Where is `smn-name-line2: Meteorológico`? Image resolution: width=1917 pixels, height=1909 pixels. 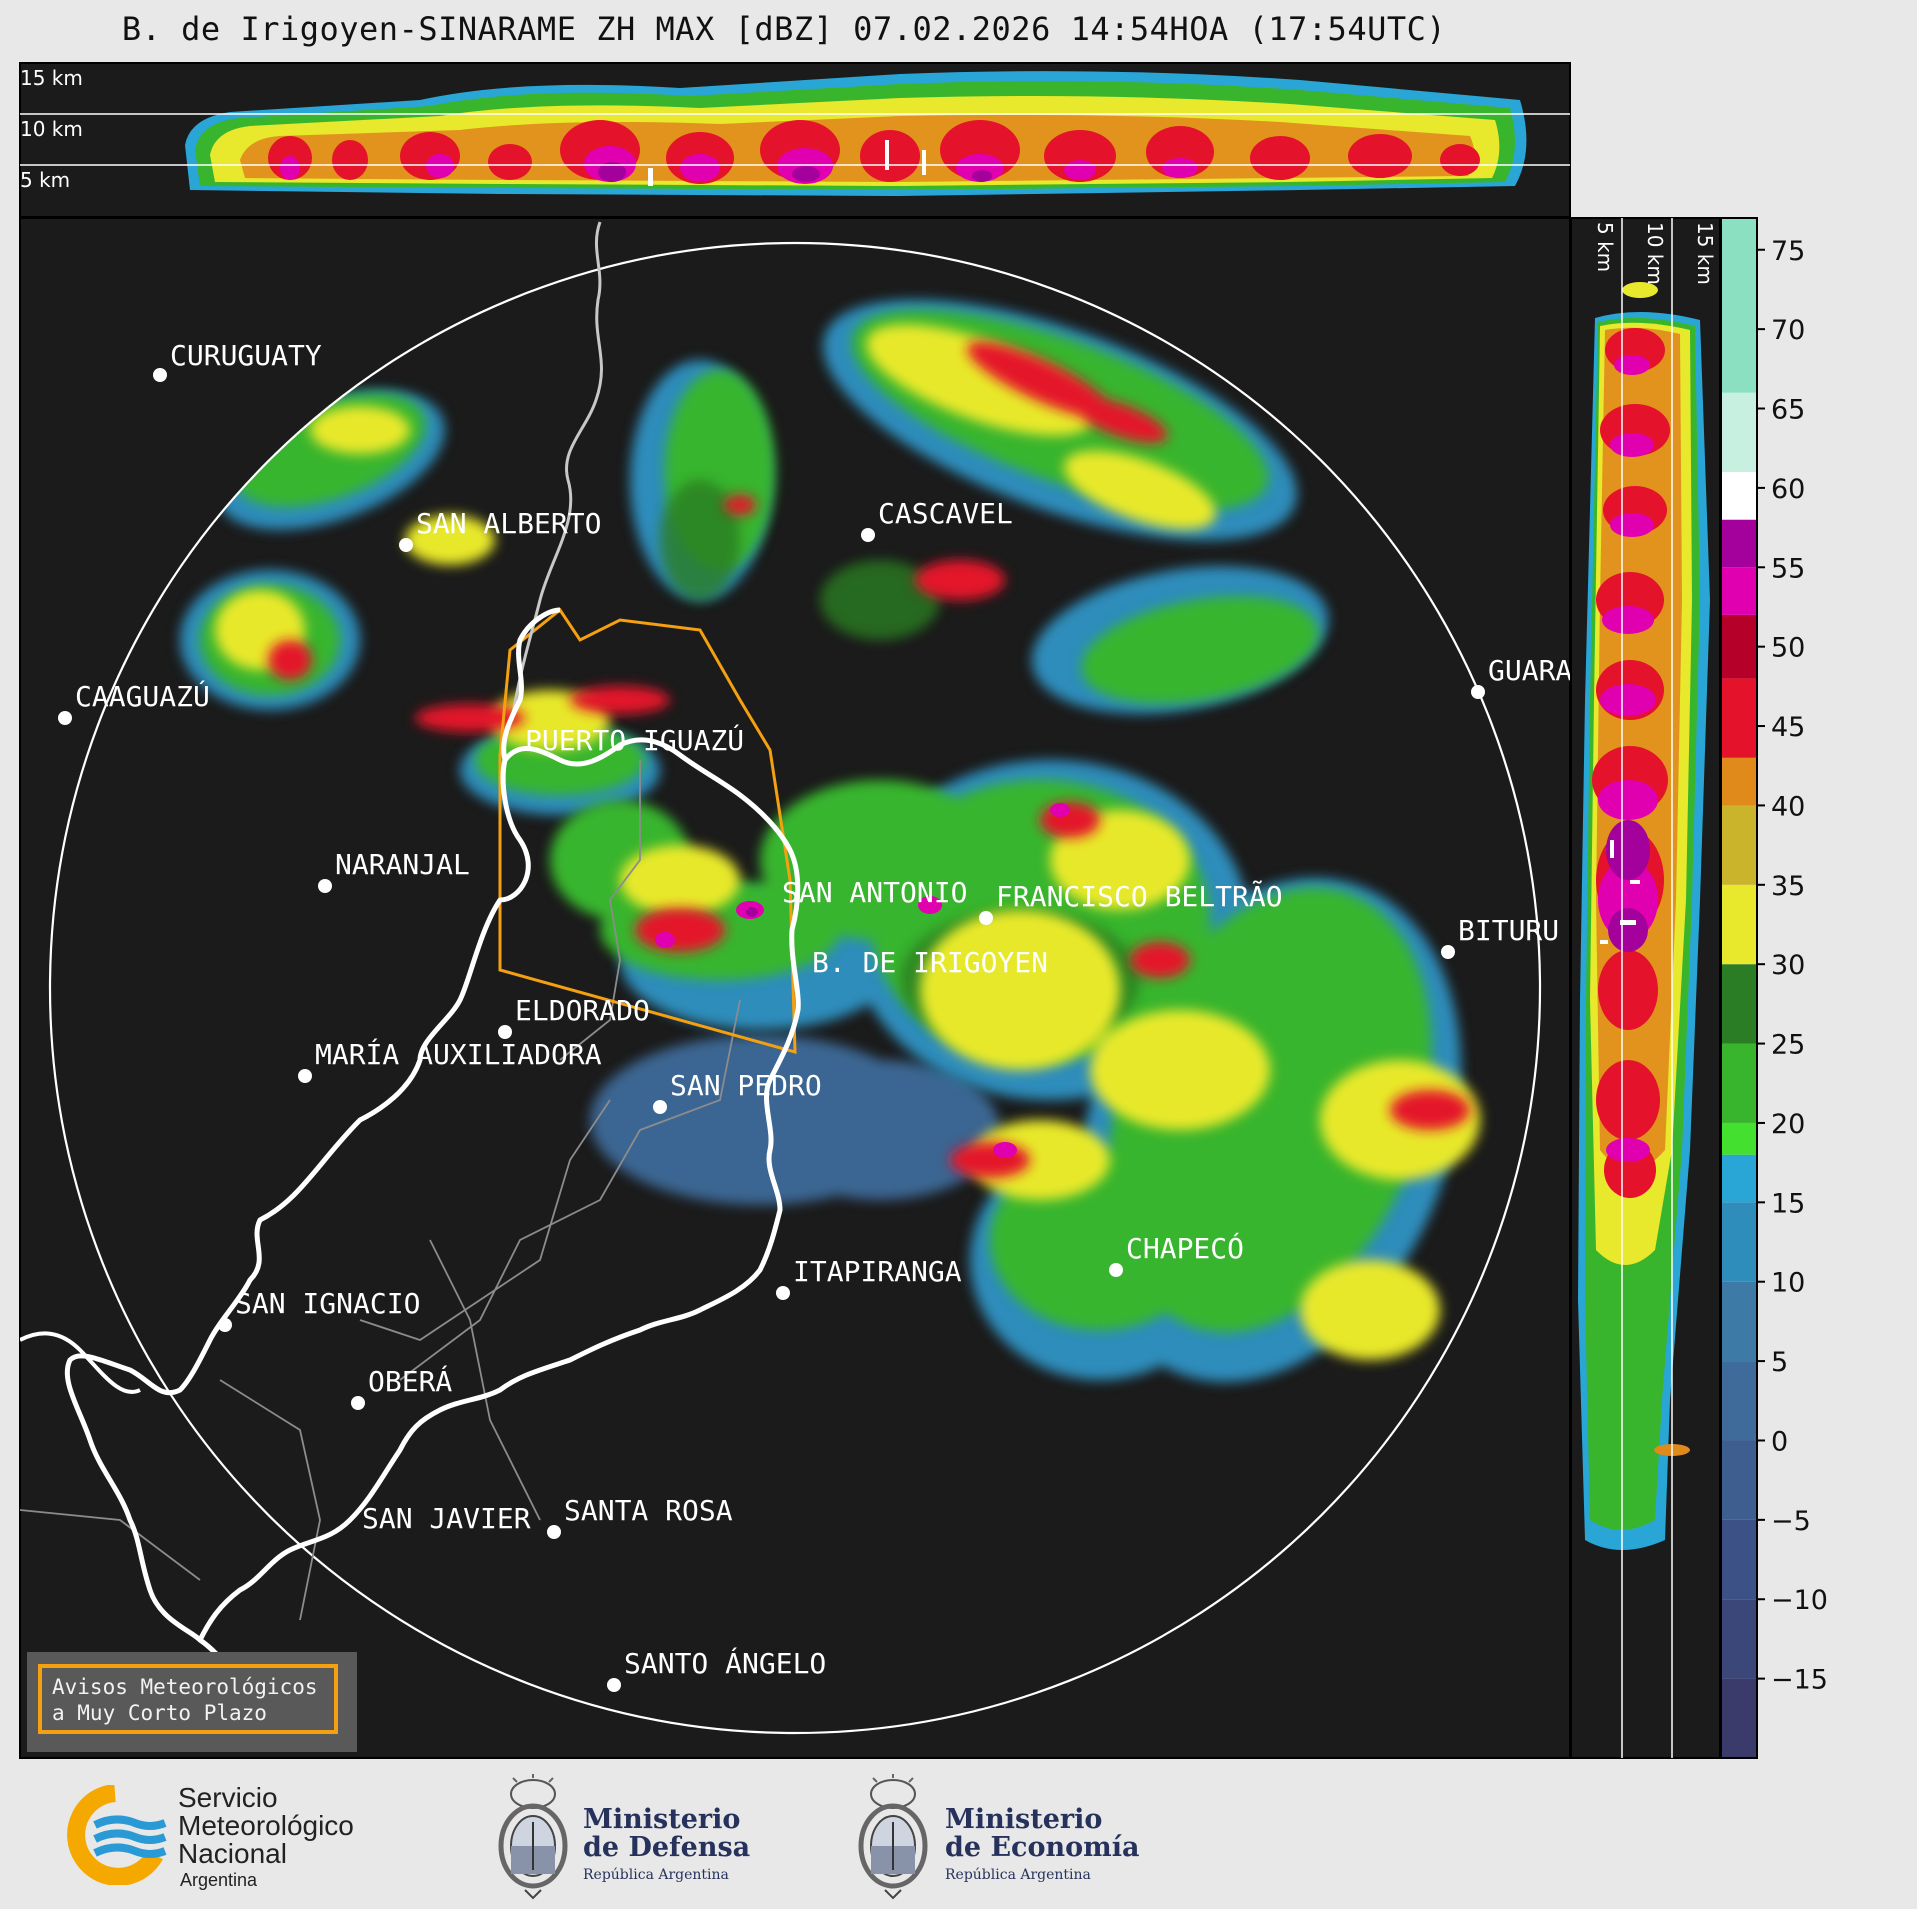
smn-name-line2: Meteorológico is located at coordinates (266, 1825).